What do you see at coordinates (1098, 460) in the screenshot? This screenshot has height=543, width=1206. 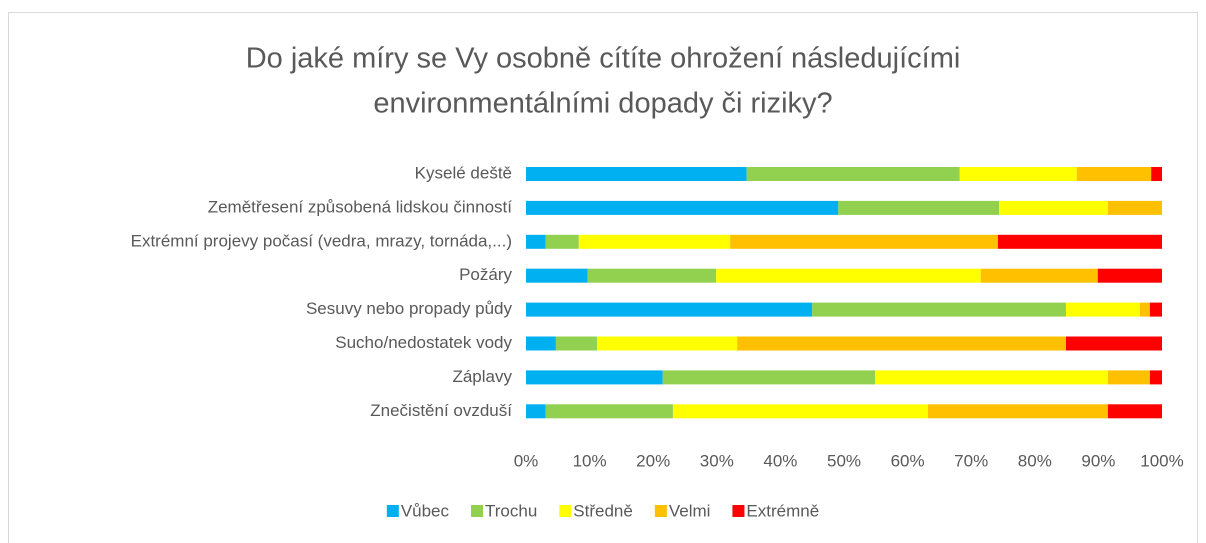 I see `x-tick-label: 90%` at bounding box center [1098, 460].